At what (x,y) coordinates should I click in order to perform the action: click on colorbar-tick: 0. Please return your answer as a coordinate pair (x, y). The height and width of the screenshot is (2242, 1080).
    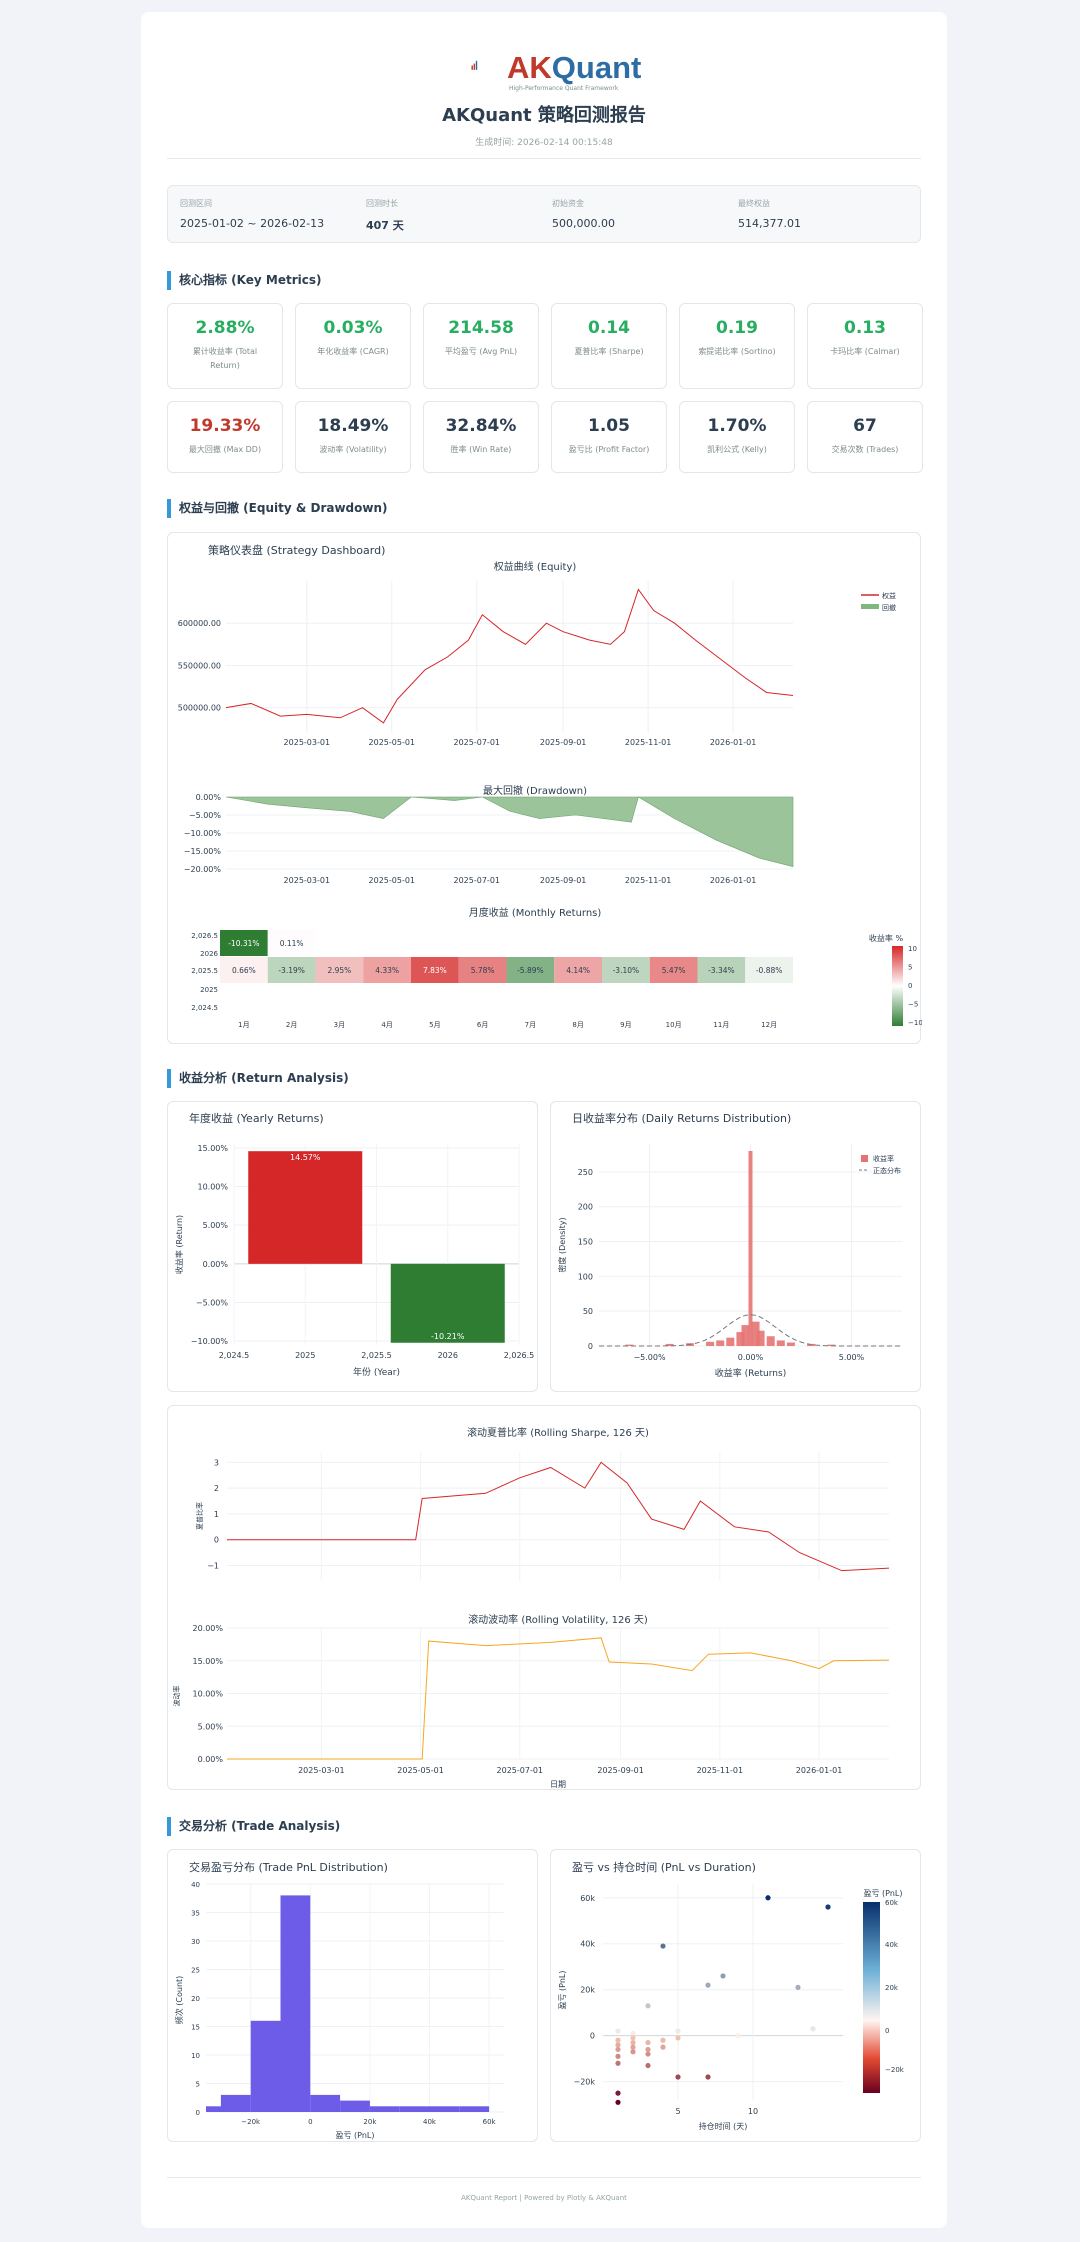
    Looking at the image, I should click on (887, 2031).